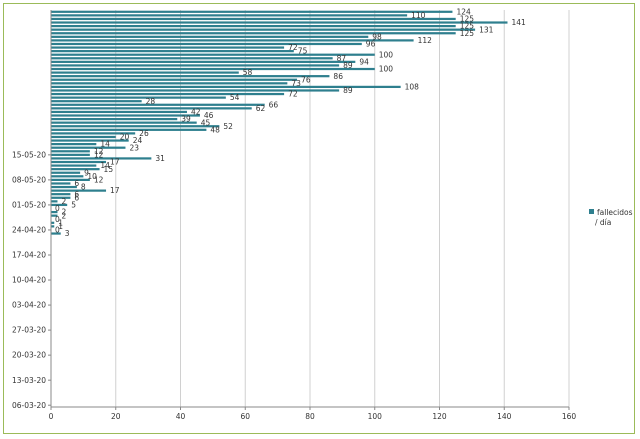 This screenshot has height=439, width=640. What do you see at coordinates (115, 162) in the screenshot?
I see `data-label: 17` at bounding box center [115, 162].